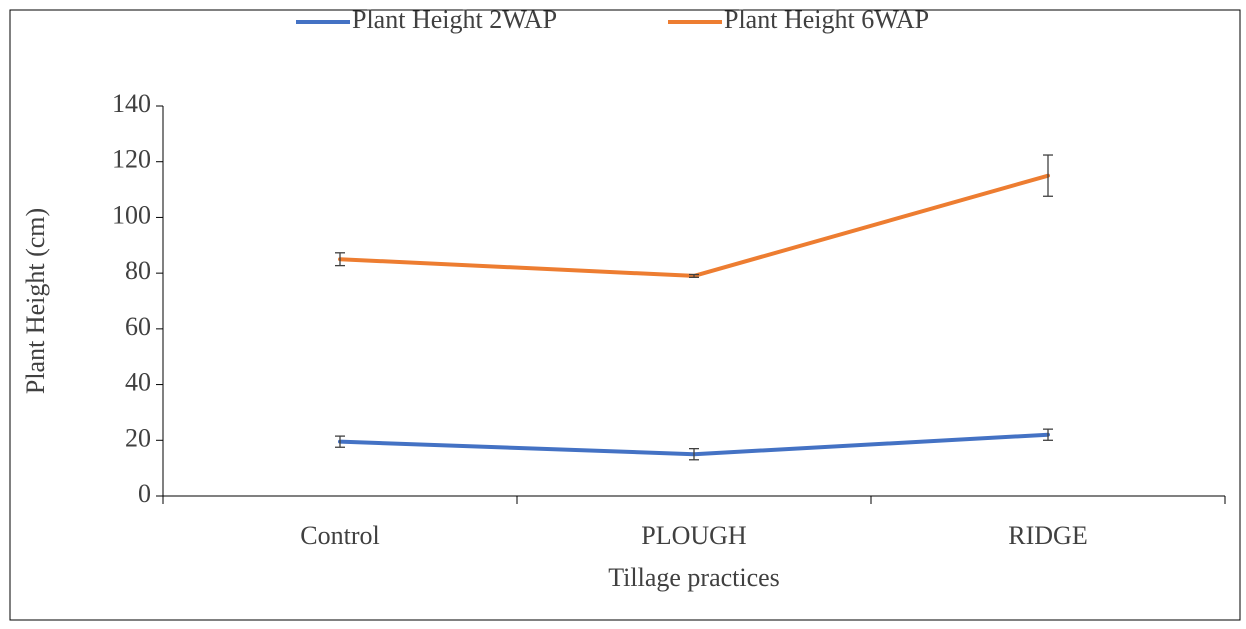 The width and height of the screenshot is (1246, 629). Describe the element at coordinates (138, 270) in the screenshot. I see `y-tick-label: 80` at that location.